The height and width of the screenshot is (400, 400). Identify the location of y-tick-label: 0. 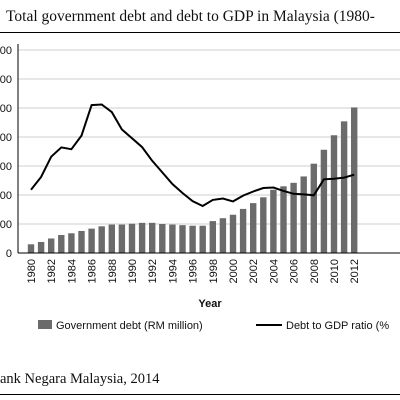
(9, 254).